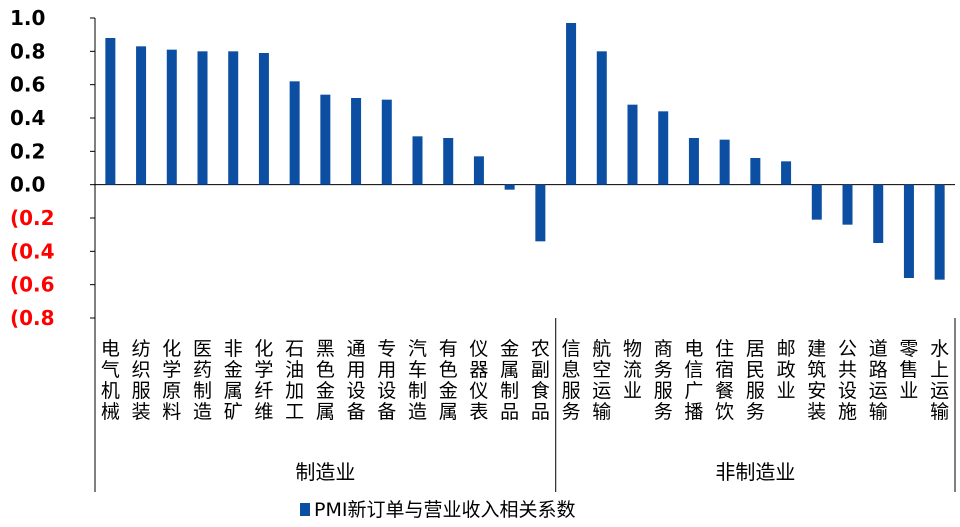 This screenshot has width=960, height=527. What do you see at coordinates (601, 380) in the screenshot?
I see `category-label: 航空运输` at bounding box center [601, 380].